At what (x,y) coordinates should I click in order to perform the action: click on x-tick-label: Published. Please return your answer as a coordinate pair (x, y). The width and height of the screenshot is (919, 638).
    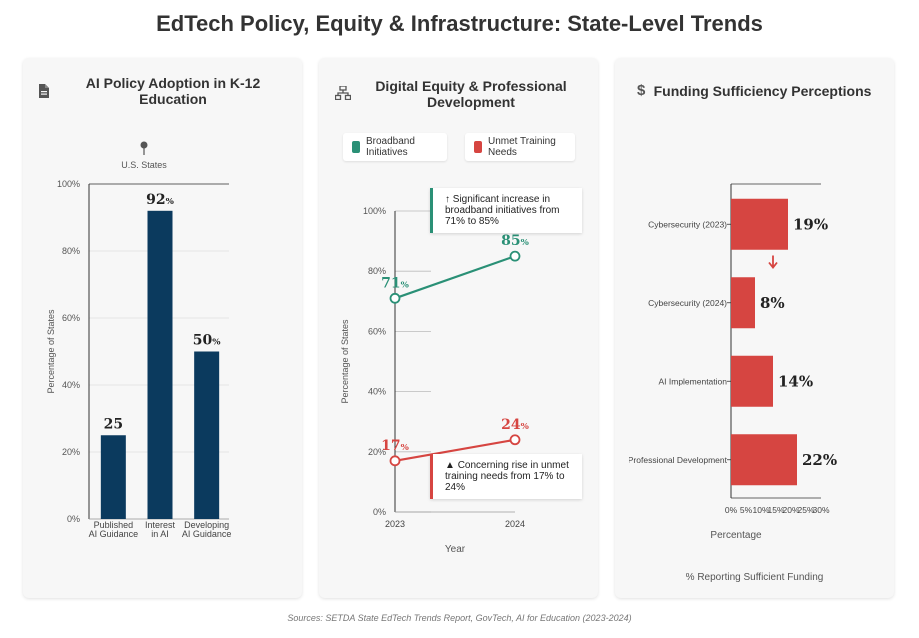
    Looking at the image, I should click on (114, 525).